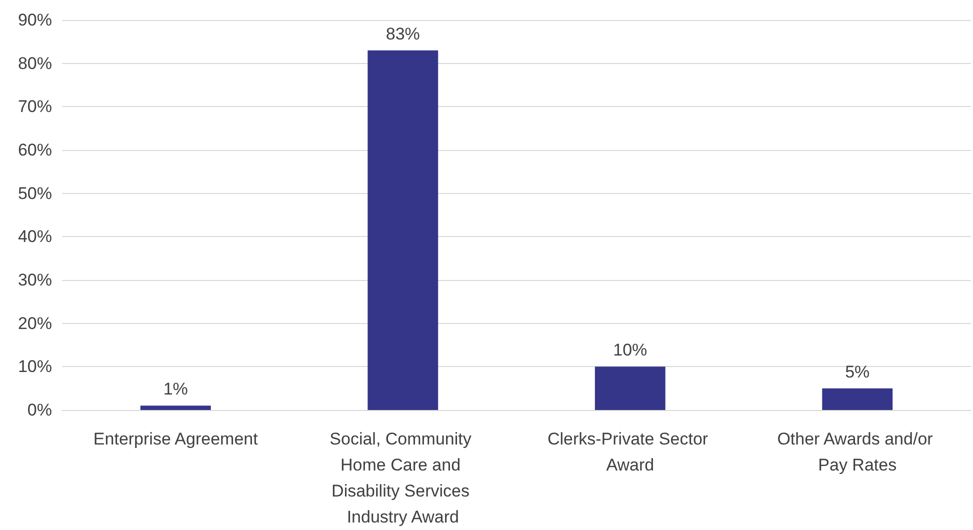 This screenshot has height=530, width=973. What do you see at coordinates (35, 323) in the screenshot?
I see `y-tick-label: 20%` at bounding box center [35, 323].